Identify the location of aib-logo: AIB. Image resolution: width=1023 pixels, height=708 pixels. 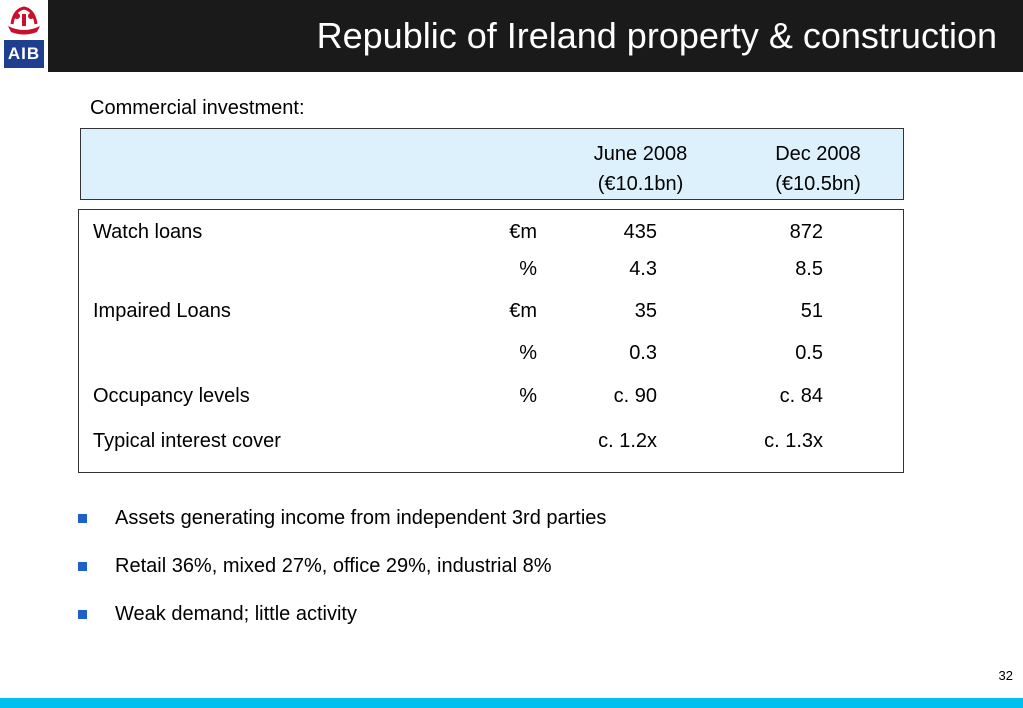
(24, 36).